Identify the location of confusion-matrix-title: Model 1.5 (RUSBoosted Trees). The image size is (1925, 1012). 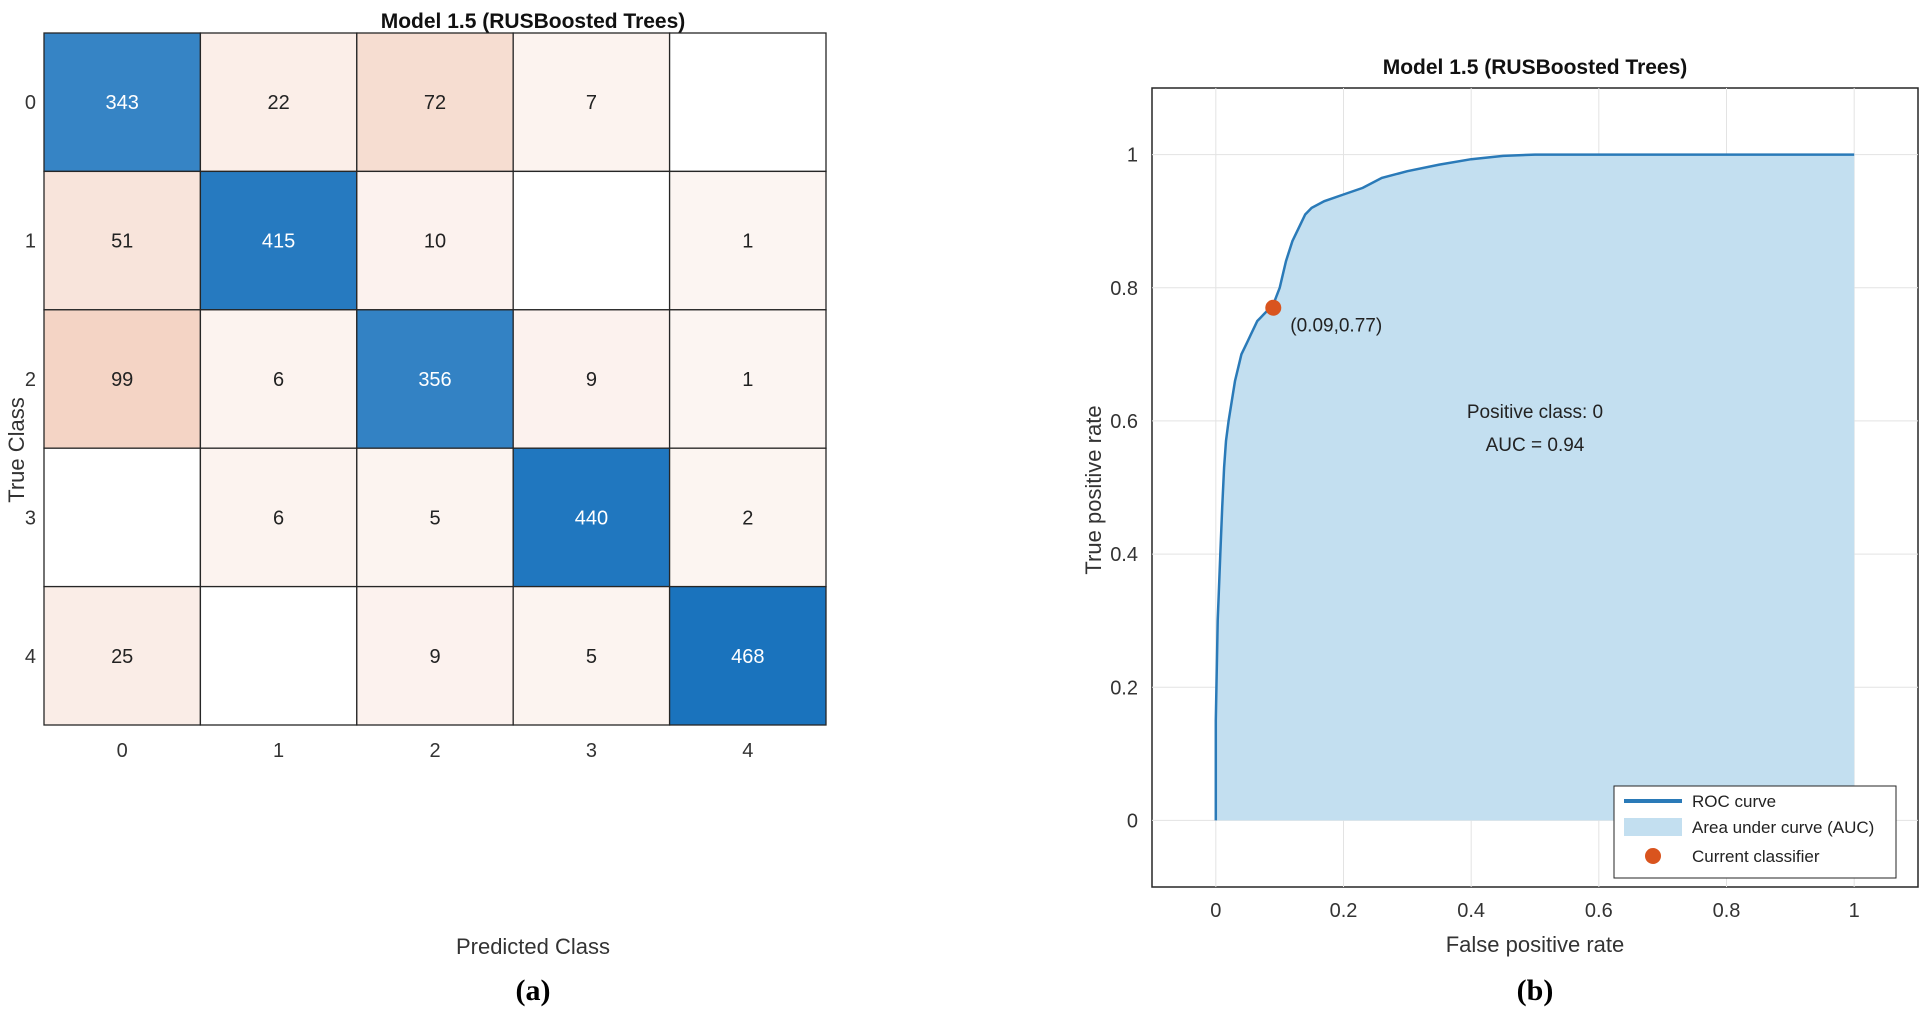
(533, 21).